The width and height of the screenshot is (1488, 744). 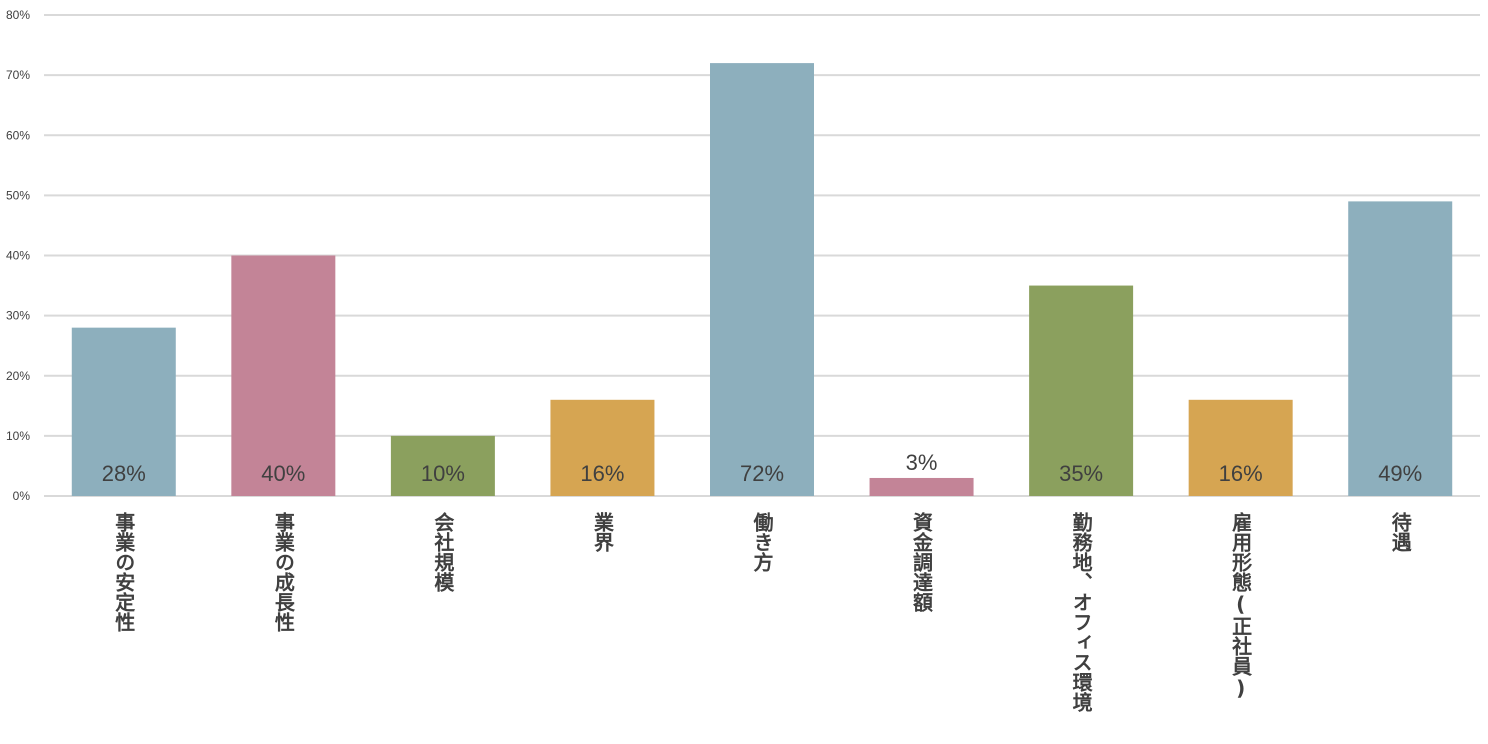 I want to click on x-axis-label: 勤務地、オフィス環境, so click(x=1081, y=612).